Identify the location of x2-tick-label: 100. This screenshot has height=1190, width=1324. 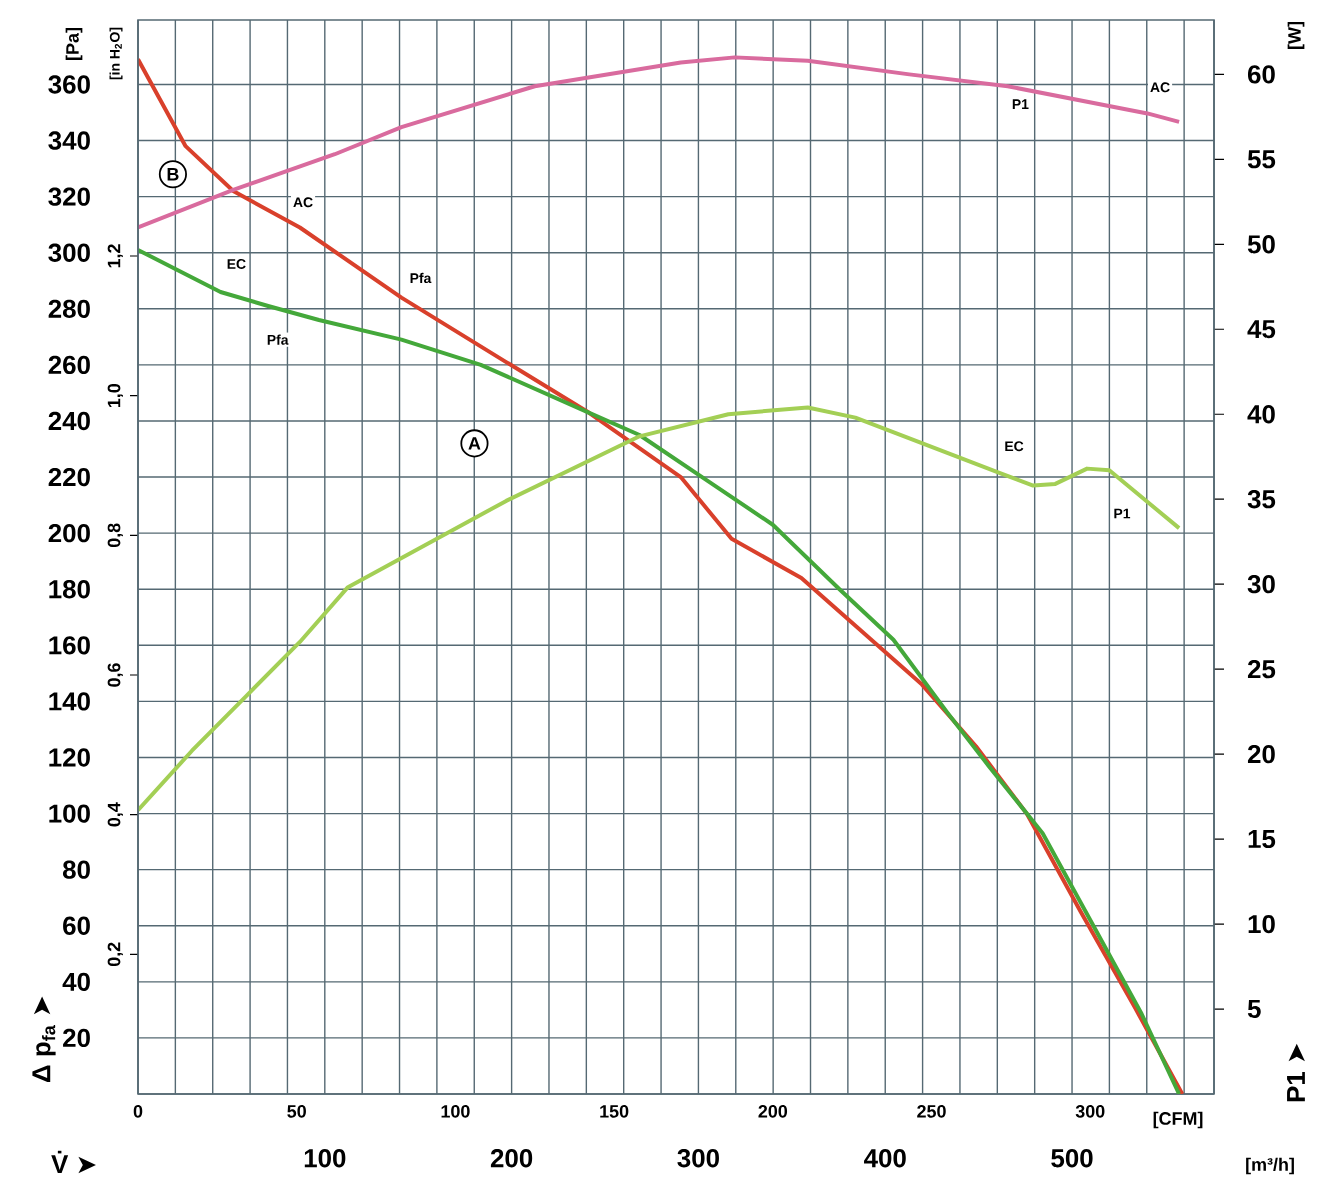
(325, 1158).